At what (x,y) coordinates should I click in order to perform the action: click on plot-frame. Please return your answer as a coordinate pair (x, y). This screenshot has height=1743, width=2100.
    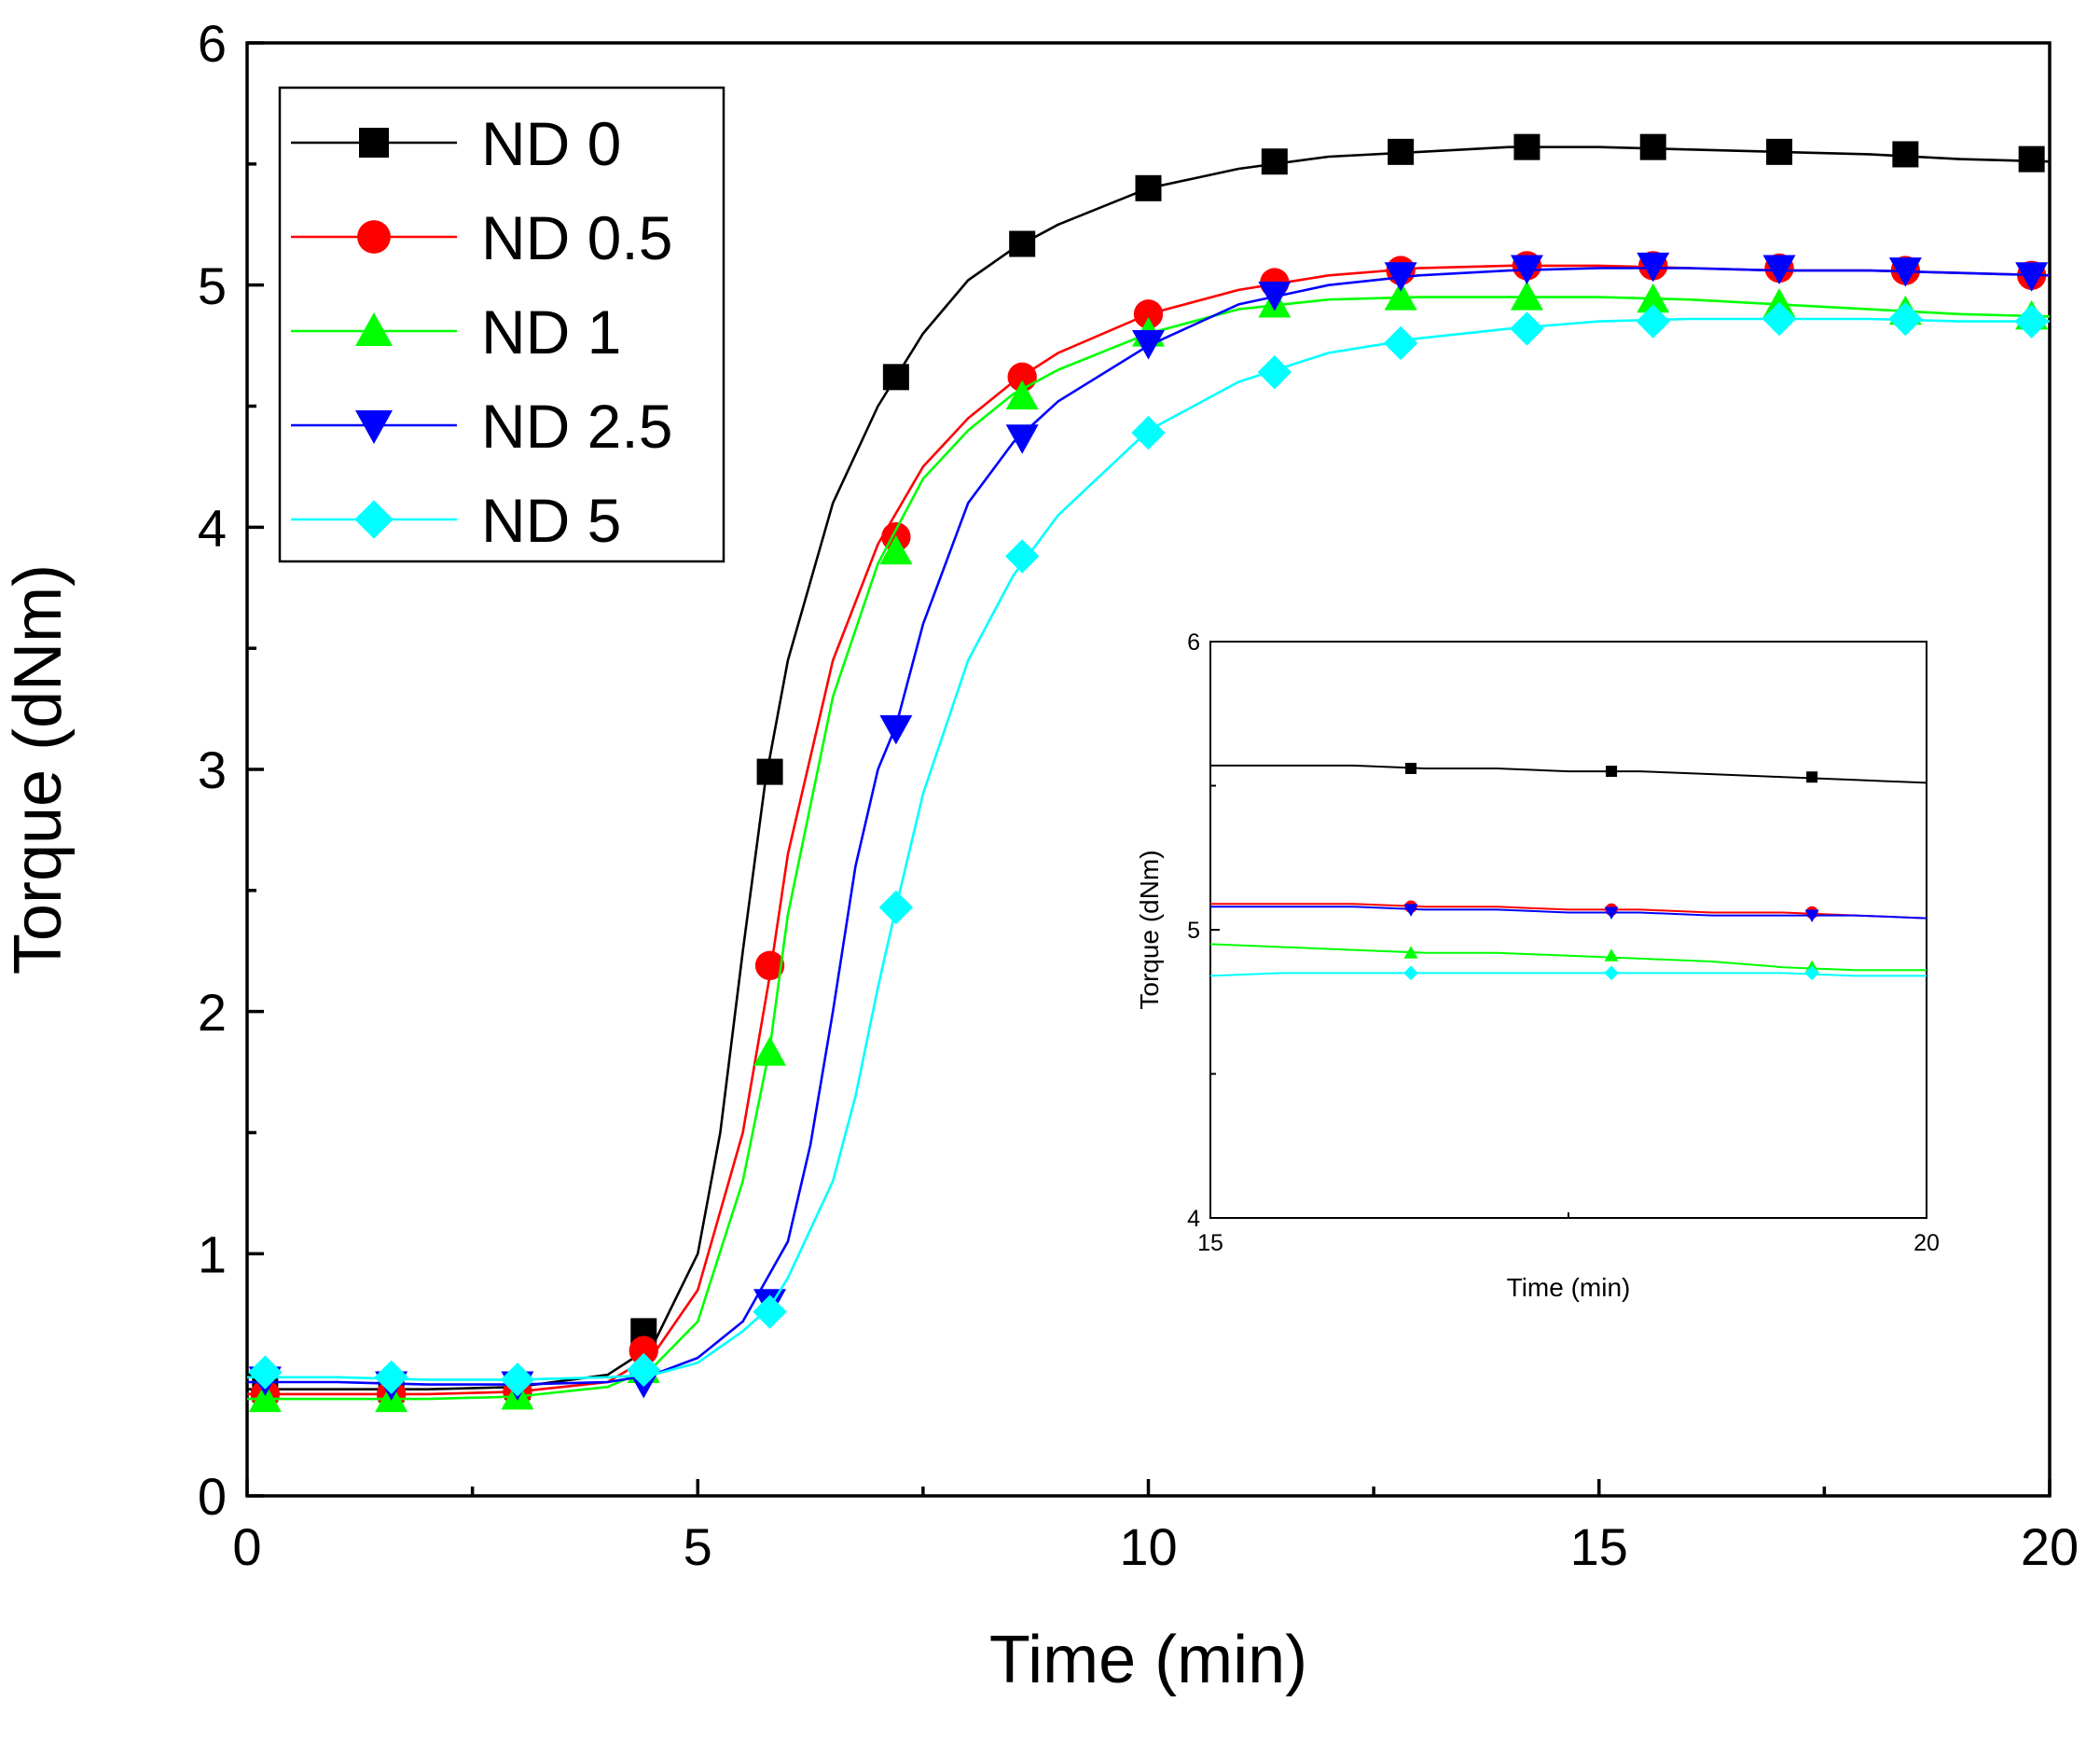
    Looking at the image, I should click on (1568, 930).